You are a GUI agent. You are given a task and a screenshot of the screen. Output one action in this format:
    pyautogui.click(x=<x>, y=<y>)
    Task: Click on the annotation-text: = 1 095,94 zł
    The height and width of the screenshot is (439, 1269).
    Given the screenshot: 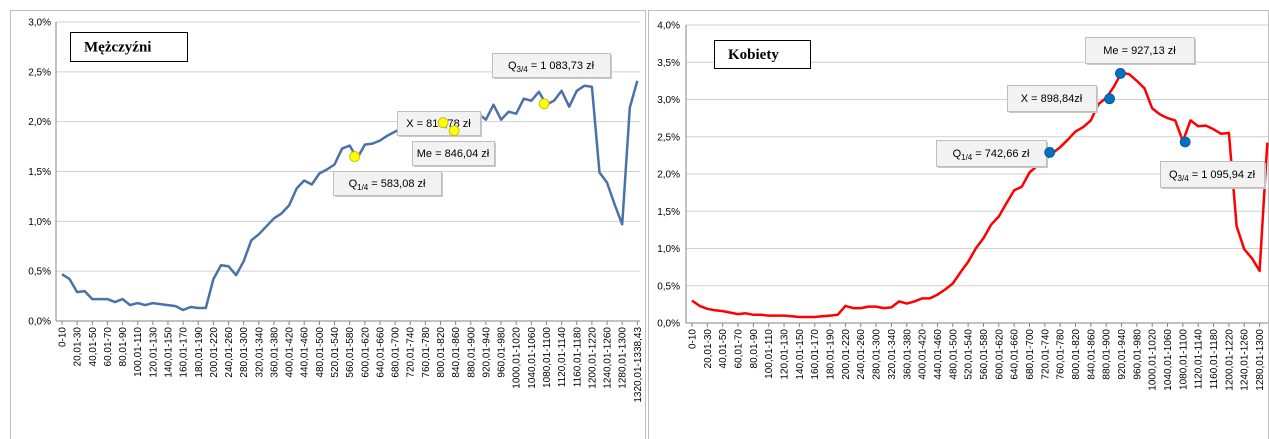 What is the action you would take?
    pyautogui.click(x=1222, y=175)
    